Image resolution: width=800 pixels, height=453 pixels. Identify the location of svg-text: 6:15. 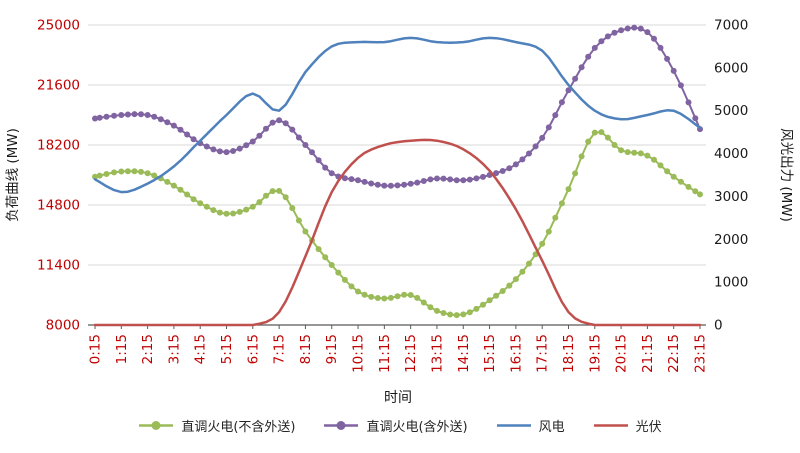
(253, 349).